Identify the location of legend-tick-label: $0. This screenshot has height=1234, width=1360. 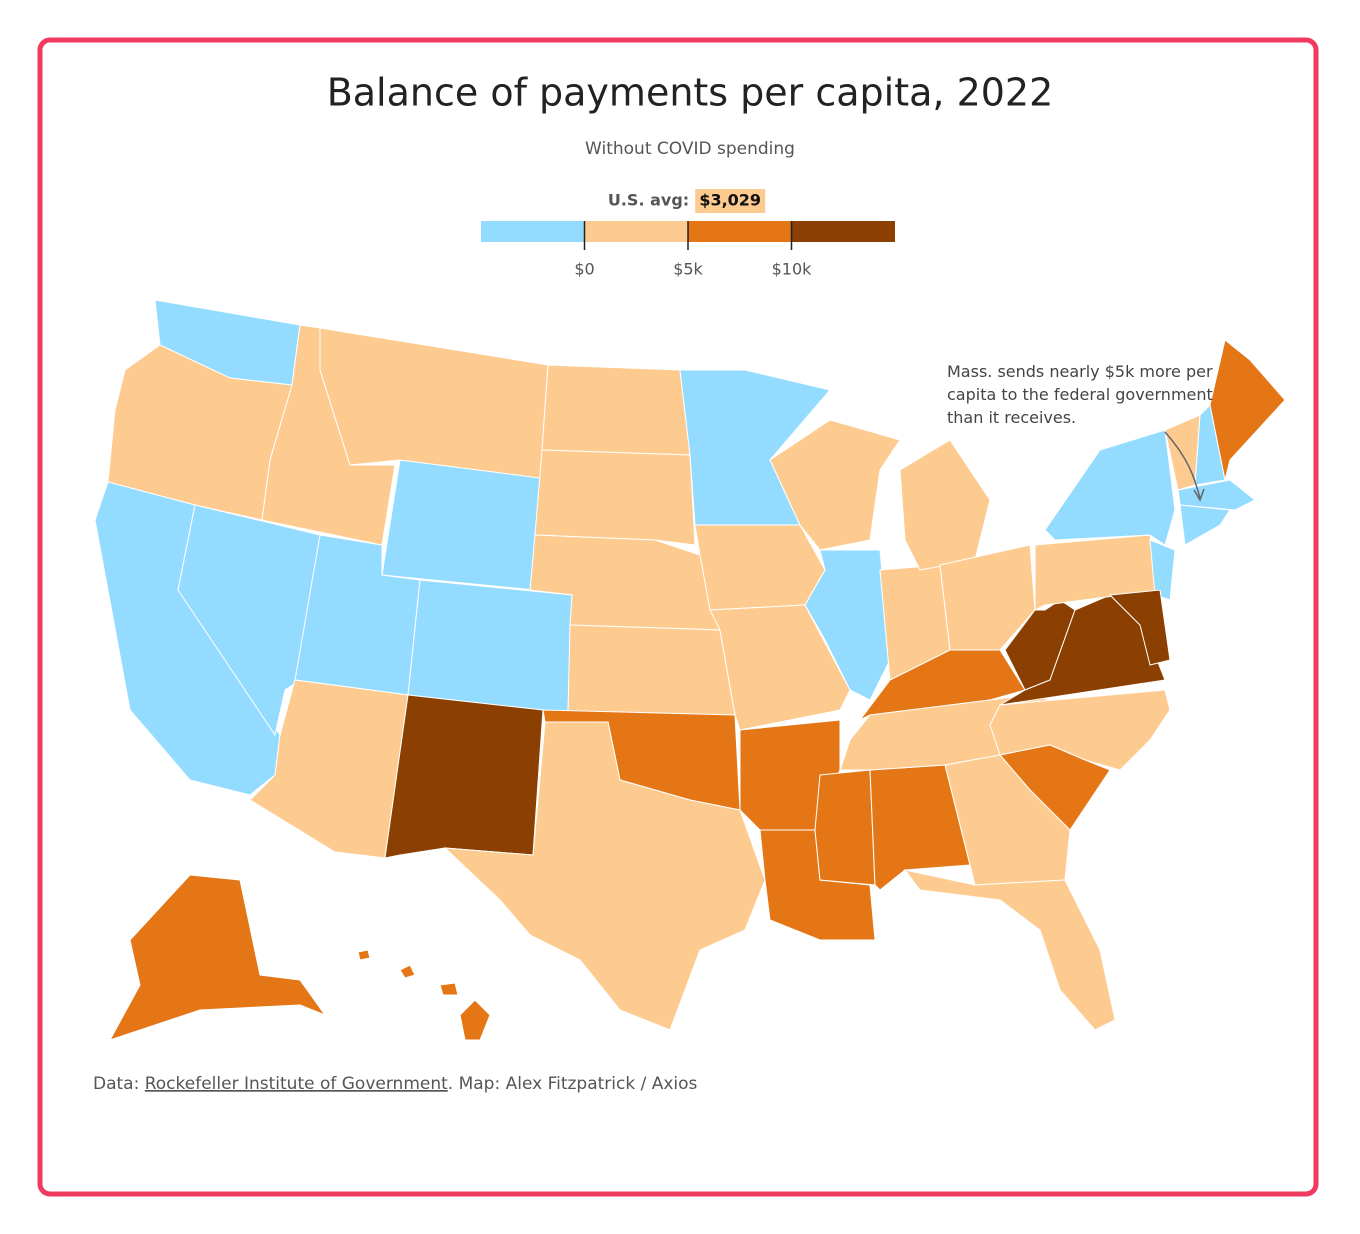
(584, 269).